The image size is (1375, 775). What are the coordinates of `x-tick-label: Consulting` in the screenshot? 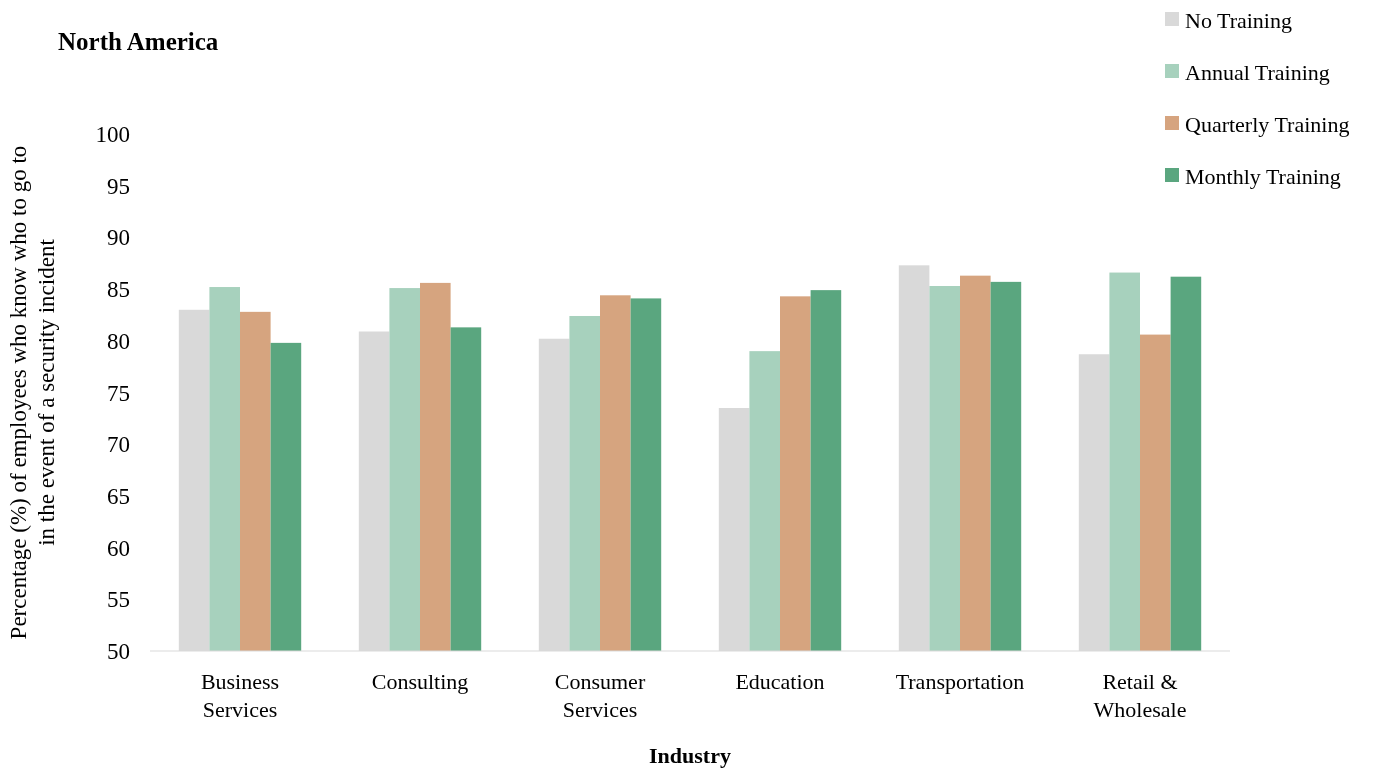 It's located at (420, 681).